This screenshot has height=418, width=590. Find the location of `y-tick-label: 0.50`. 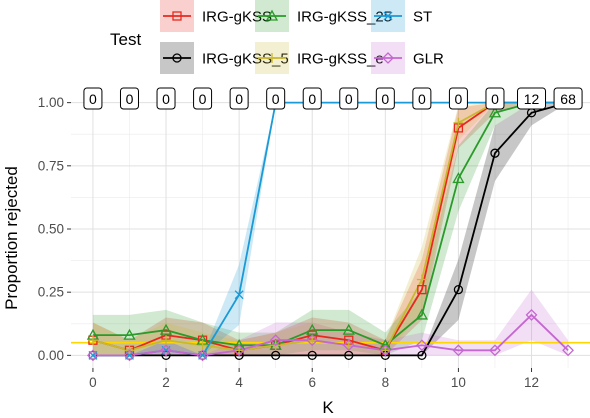

y-tick-label: 0.50 is located at coordinates (51, 229).